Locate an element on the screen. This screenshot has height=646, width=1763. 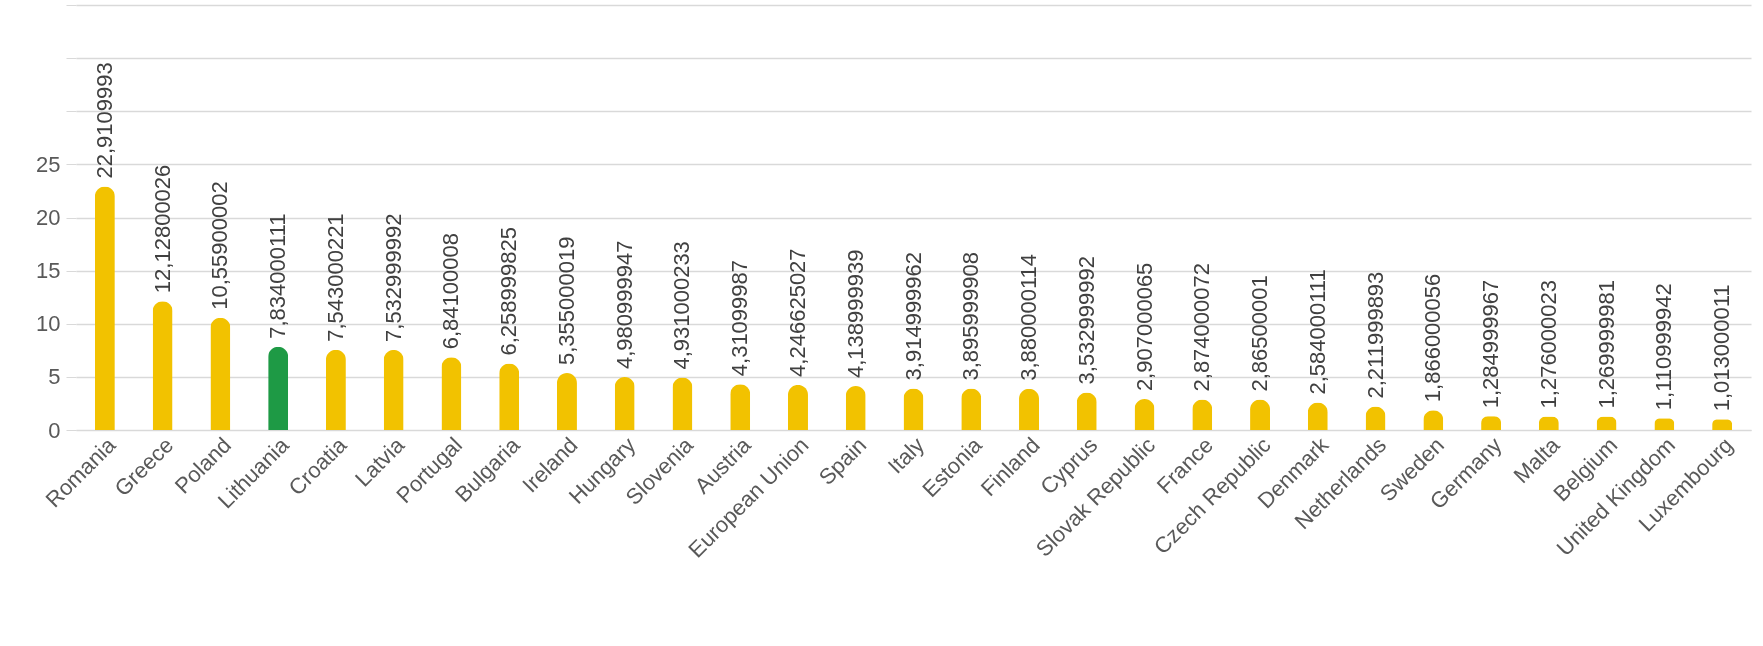
data-label: 1,110999942 is located at coordinates (1664, 347).